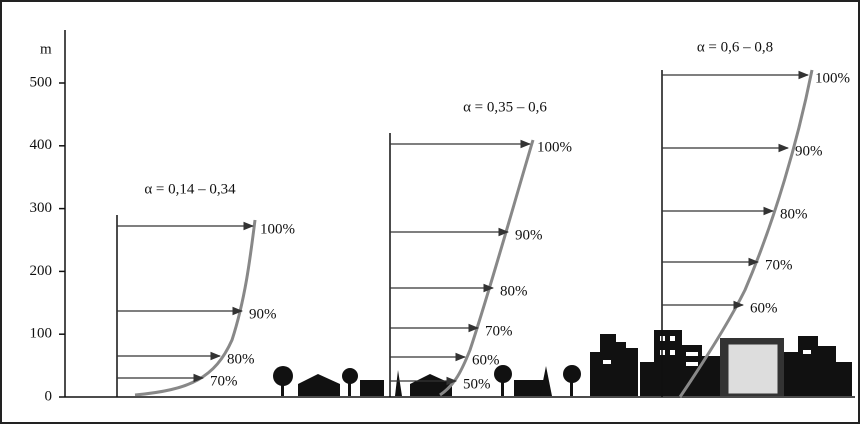  I want to click on y-tick-label: 100, so click(41, 334).